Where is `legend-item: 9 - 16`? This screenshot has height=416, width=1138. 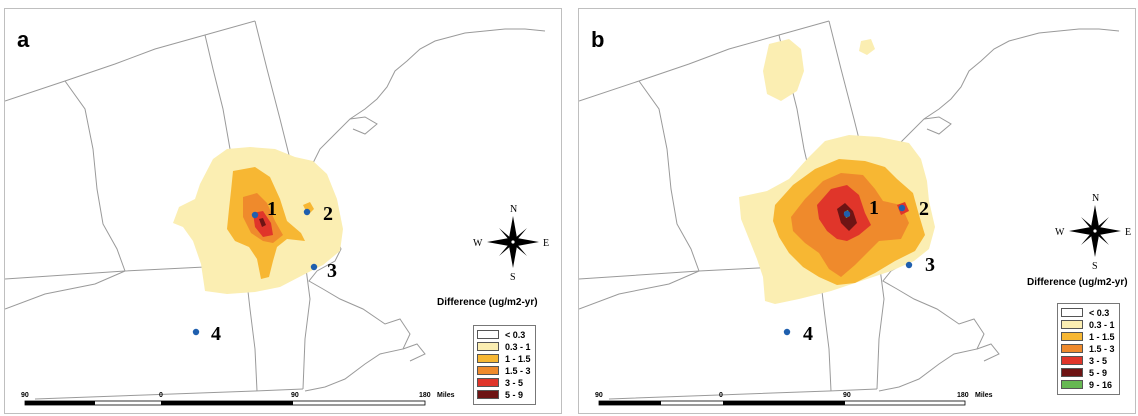
legend-item: 9 - 16 is located at coordinates (1088, 384).